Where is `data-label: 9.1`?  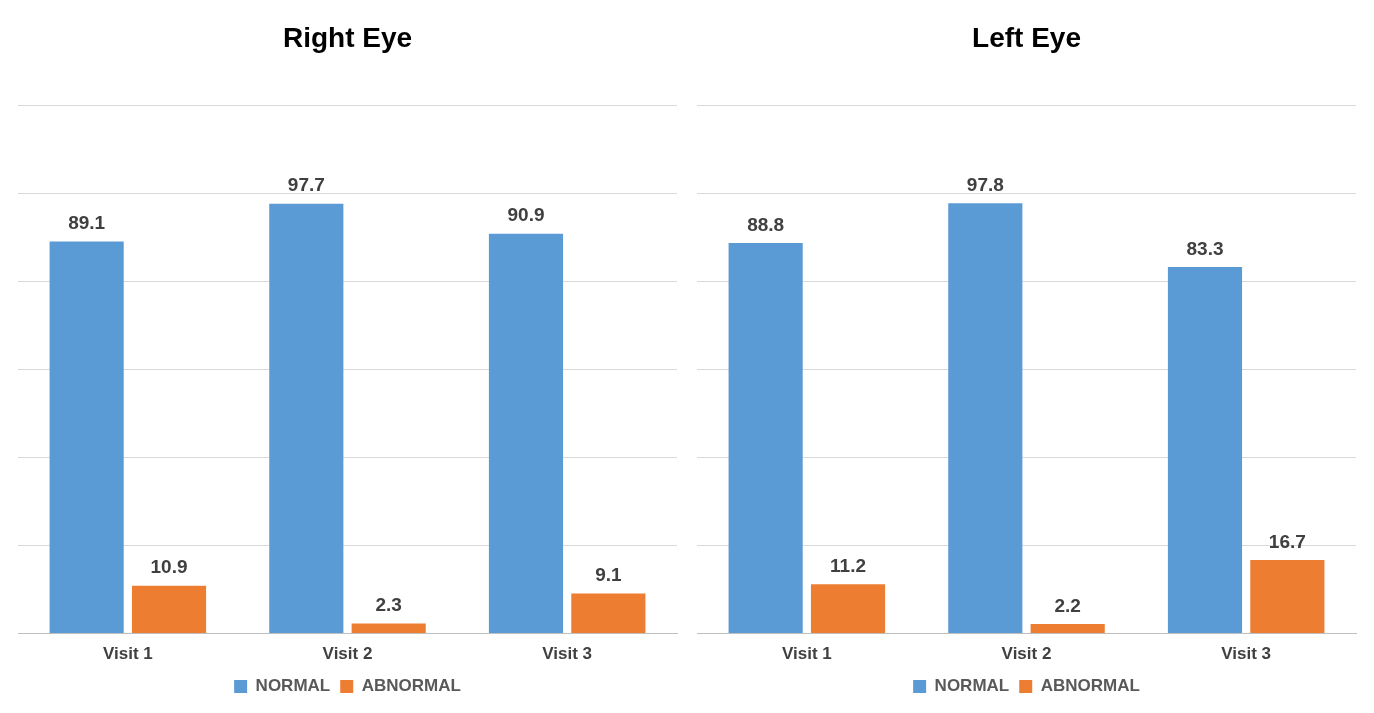
data-label: 9.1 is located at coordinates (608, 575).